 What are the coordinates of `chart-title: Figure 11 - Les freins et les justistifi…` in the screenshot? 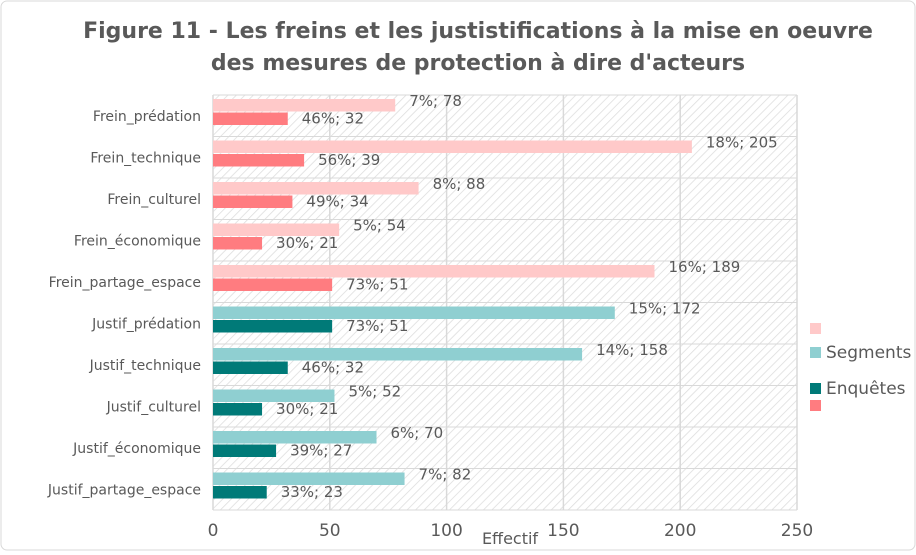 It's located at (478, 31).